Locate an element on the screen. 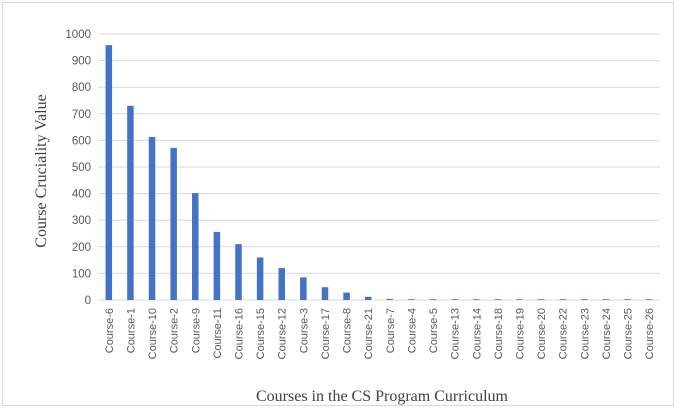 This screenshot has width=677, height=409. y-tick-label: 800 is located at coordinates (81, 88).